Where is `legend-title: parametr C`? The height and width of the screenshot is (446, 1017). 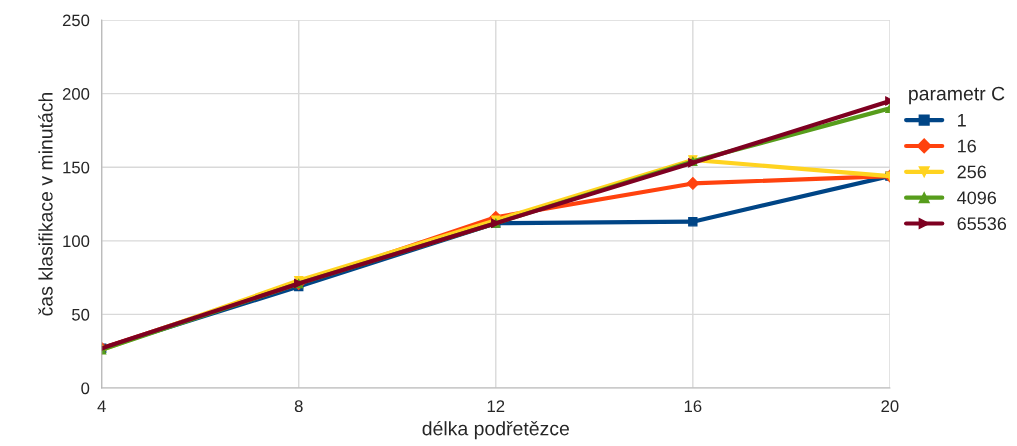
legend-title: parametr C is located at coordinates (957, 95).